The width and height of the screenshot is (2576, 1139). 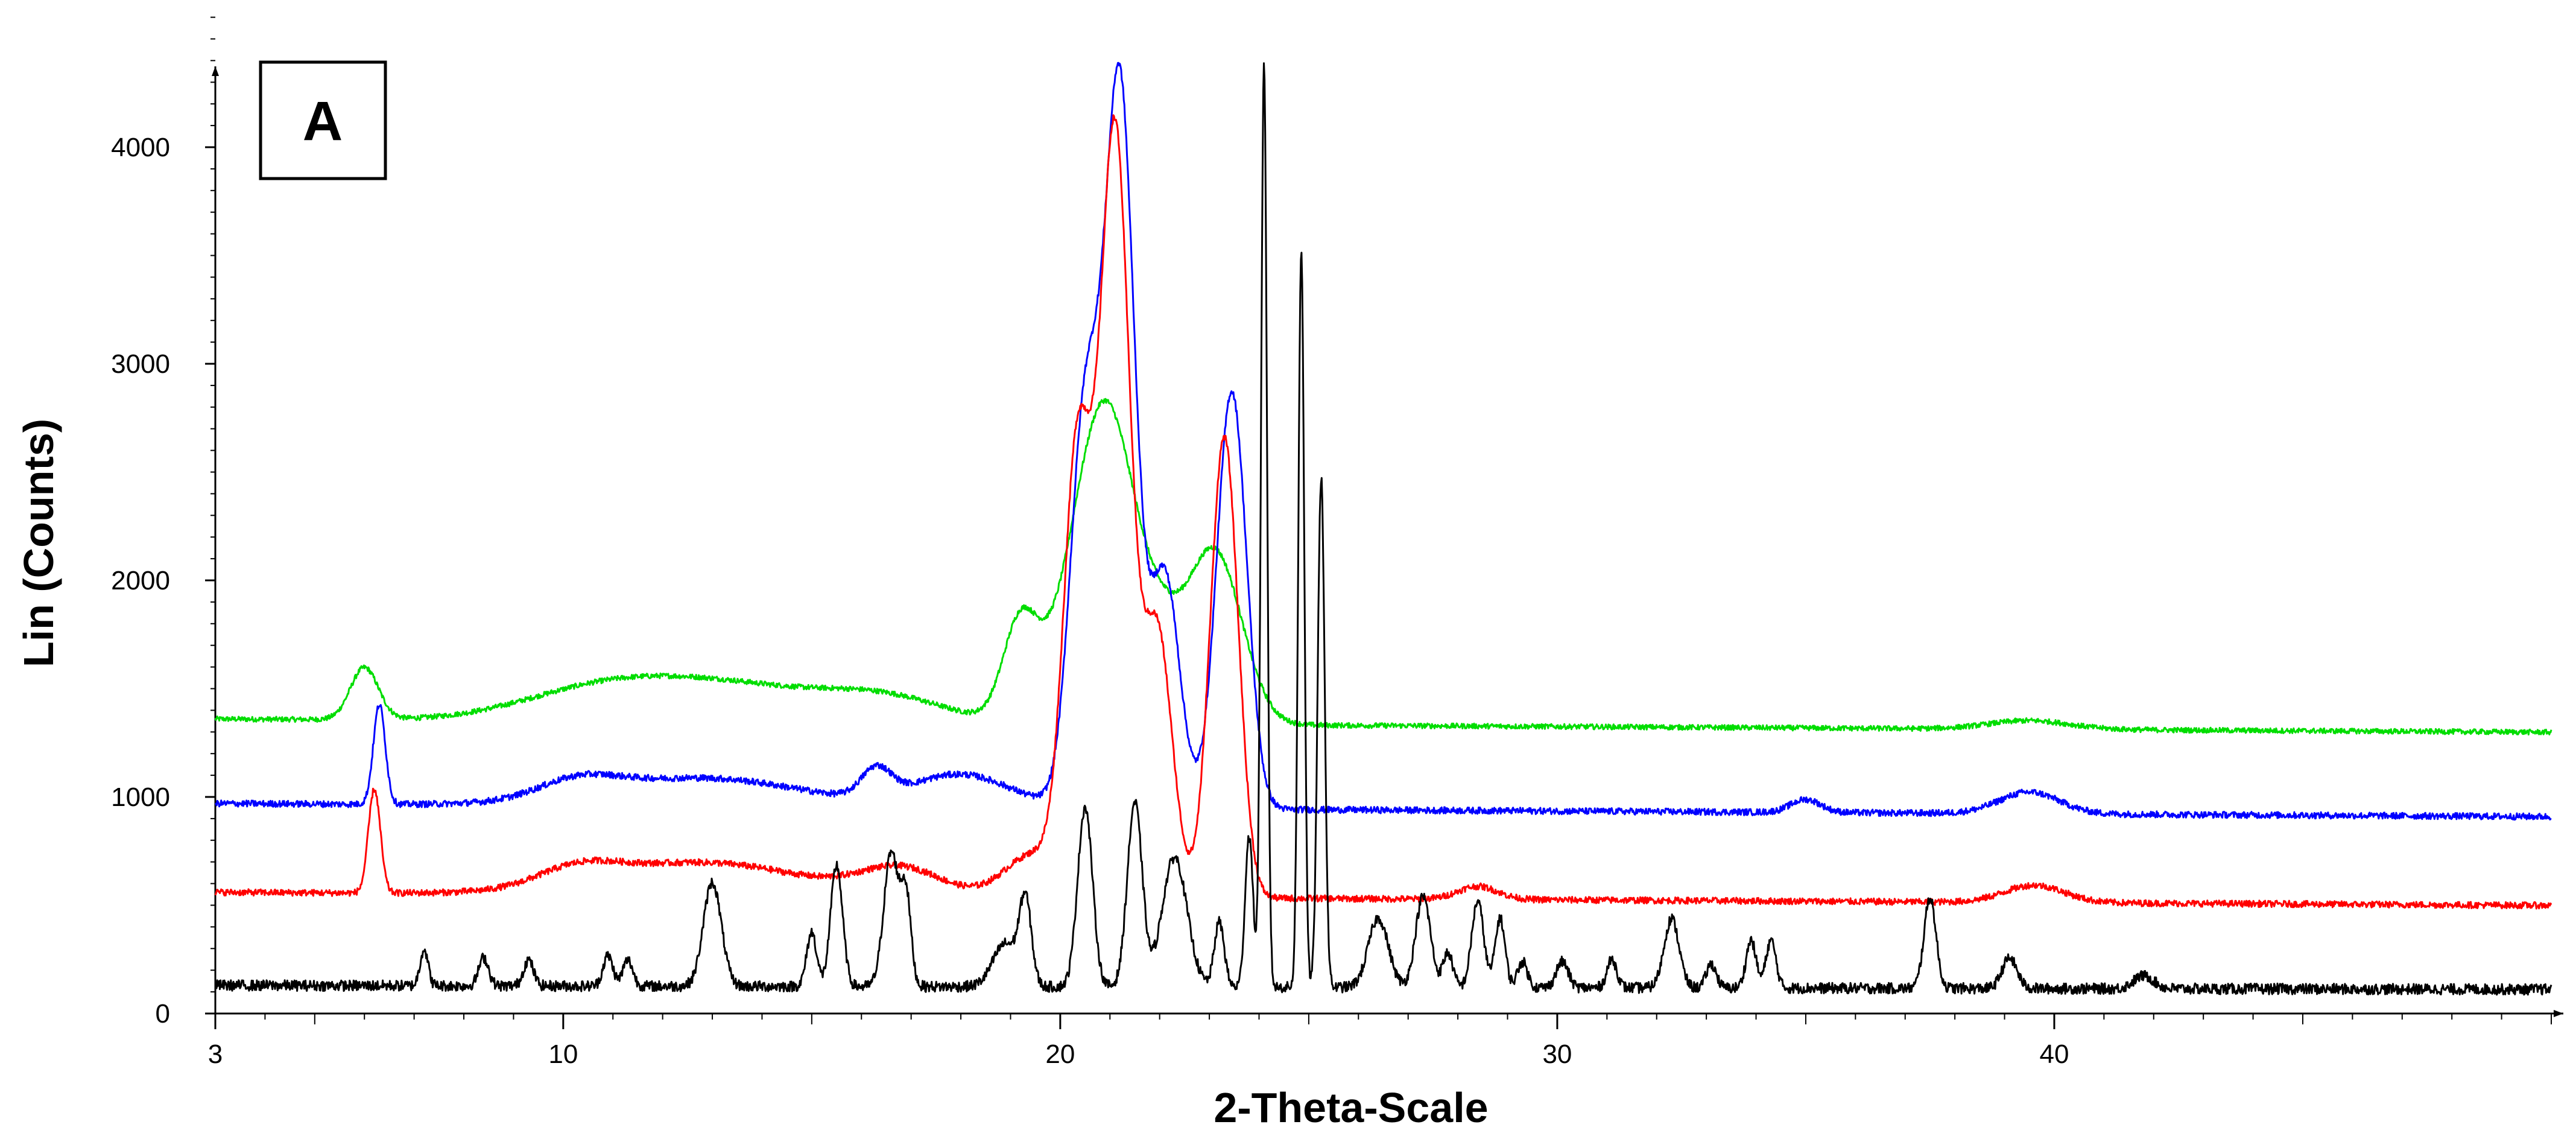 What do you see at coordinates (215, 1054) in the screenshot?
I see `x-tick-label: 3` at bounding box center [215, 1054].